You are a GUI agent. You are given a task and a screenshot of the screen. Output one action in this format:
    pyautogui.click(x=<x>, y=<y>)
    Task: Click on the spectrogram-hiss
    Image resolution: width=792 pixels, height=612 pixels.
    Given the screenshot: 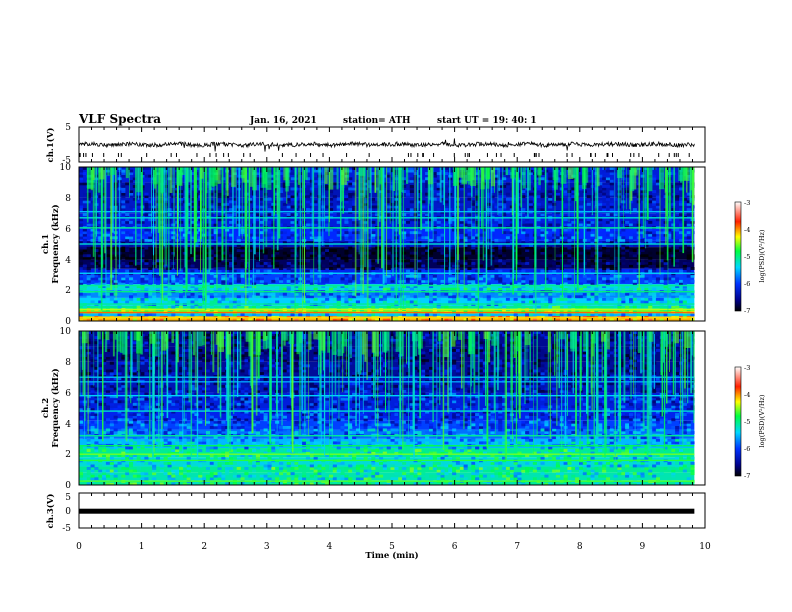 What is the action you would take?
    pyautogui.click(x=362, y=172)
    